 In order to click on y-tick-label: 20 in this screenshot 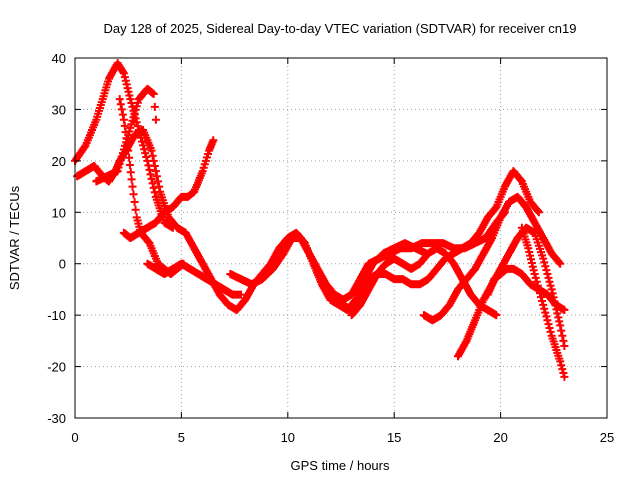, I will do `click(59, 161)`.